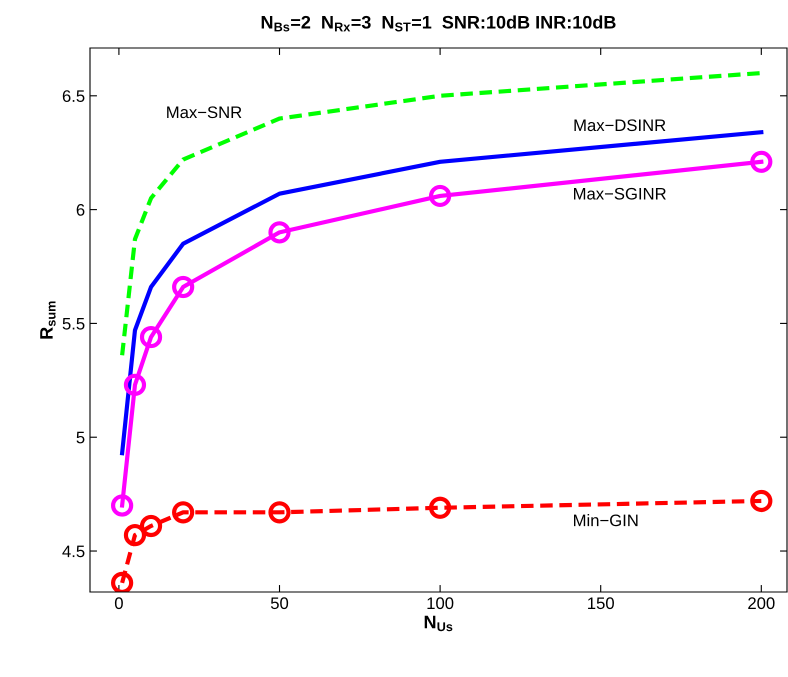  I want to click on chart-title: N$_{Bs}$=2 N$_{Rx}$=3 N$_{ST}$=1 SNR:10dB INR:10dB, so click(439, 23).